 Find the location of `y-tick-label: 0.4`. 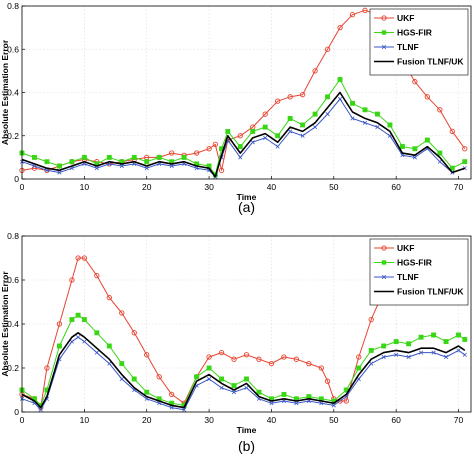

y-tick-label: 0.4 is located at coordinates (13, 324).